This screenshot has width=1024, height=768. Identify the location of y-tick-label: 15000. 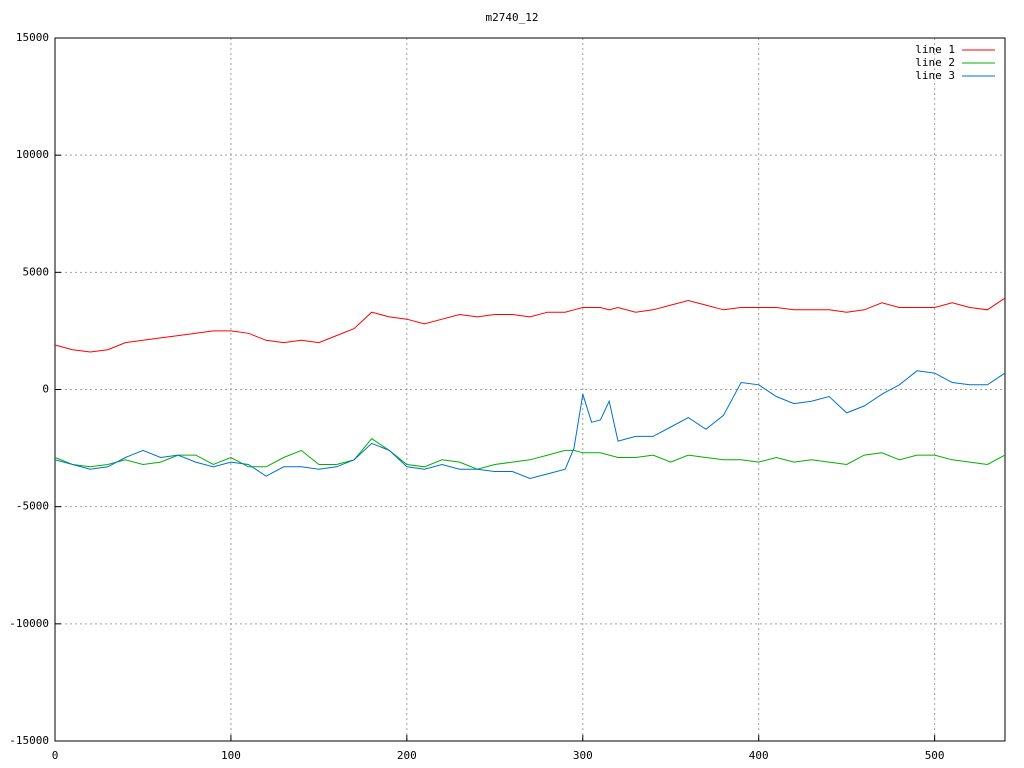
(32, 37).